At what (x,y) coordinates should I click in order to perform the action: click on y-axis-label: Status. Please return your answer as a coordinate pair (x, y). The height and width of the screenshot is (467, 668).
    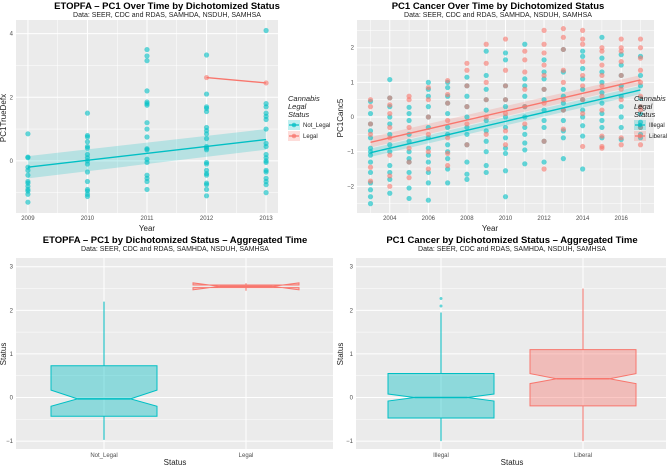
    Looking at the image, I should click on (340, 354).